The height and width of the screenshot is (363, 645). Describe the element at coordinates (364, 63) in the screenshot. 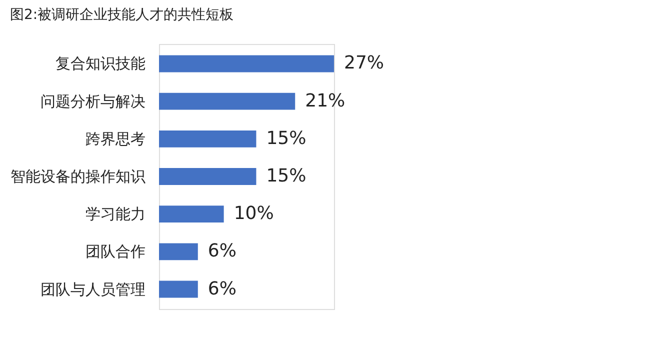

I see `data-label: 27%` at that location.